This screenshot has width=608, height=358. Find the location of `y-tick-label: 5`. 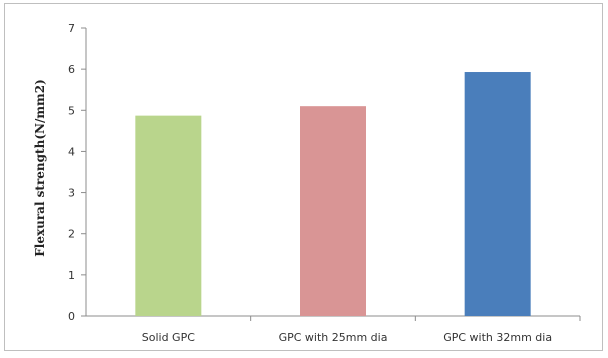

y-tick-label: 5 is located at coordinates (71, 110).